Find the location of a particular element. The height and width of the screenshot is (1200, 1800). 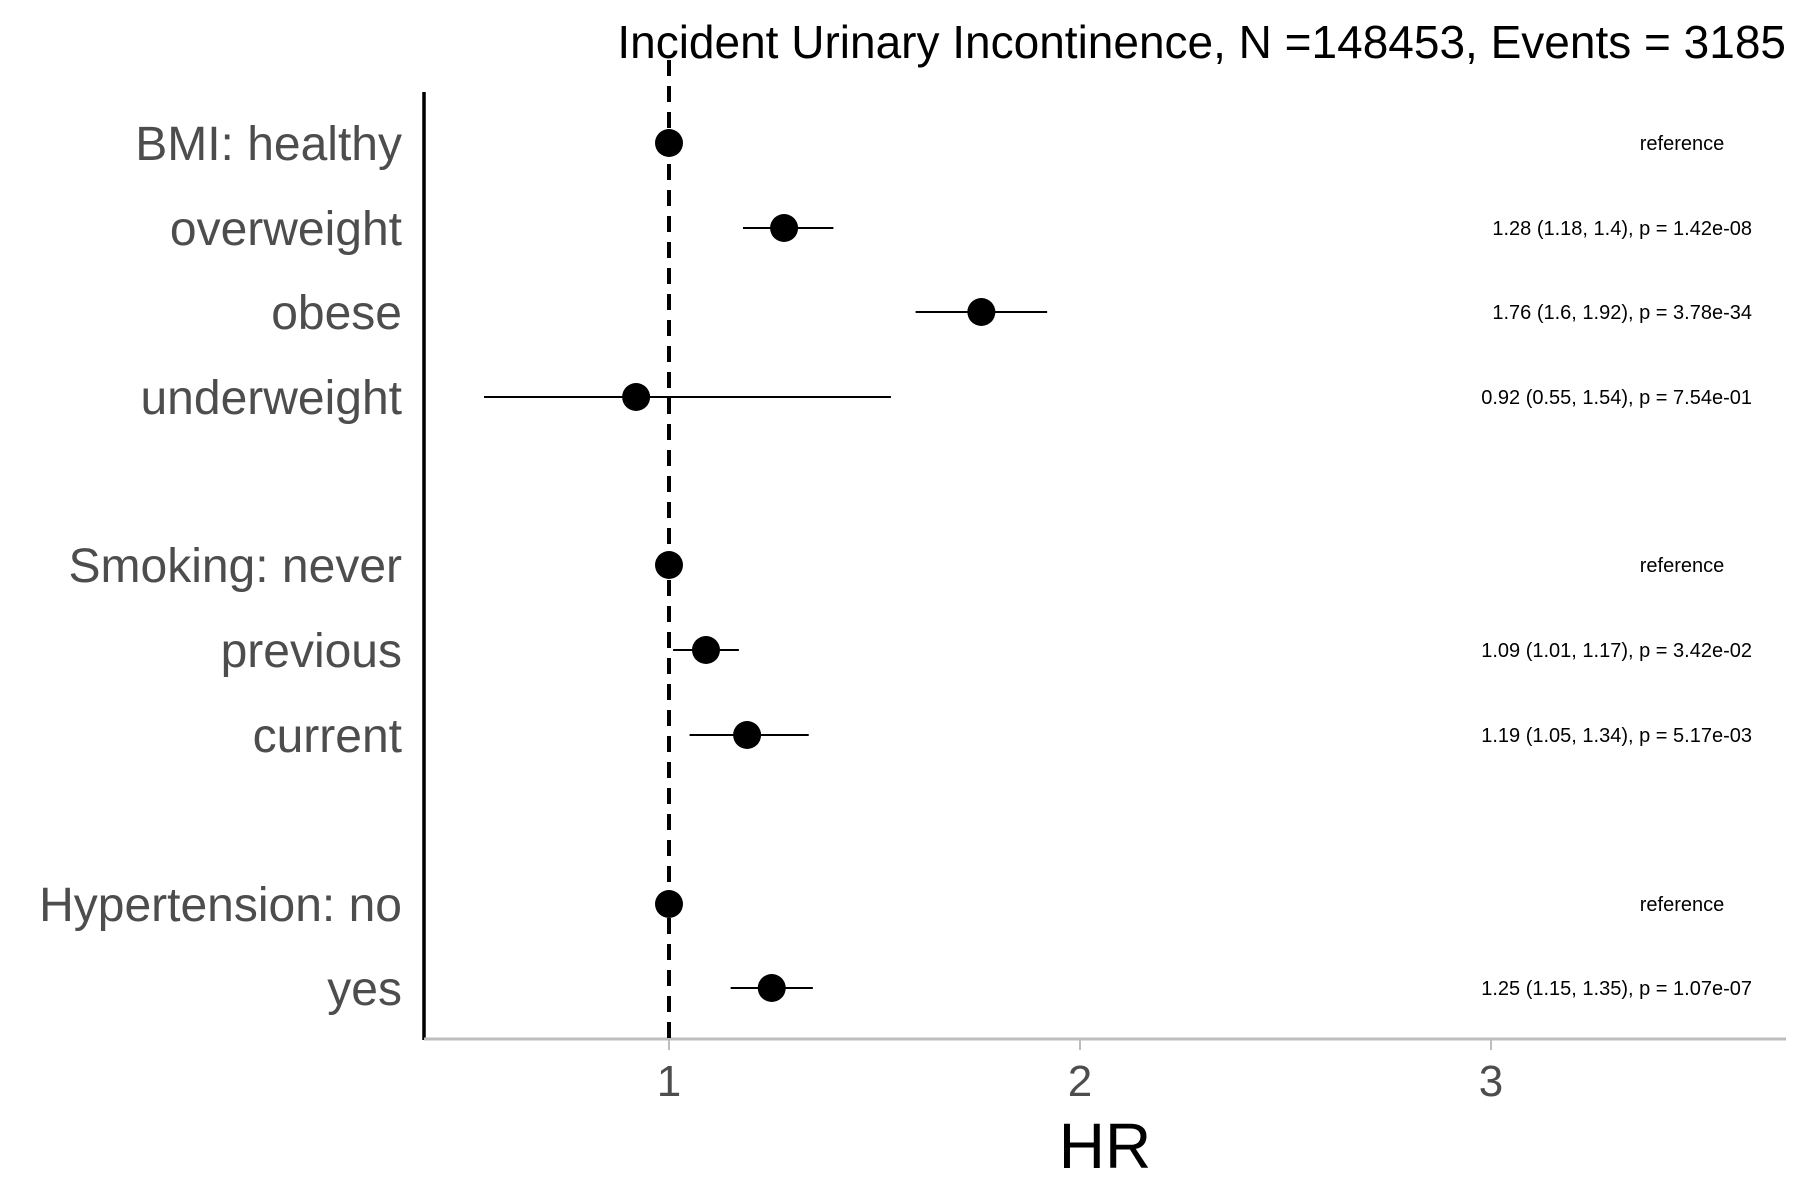

row-label: yes is located at coordinates (364, 989).